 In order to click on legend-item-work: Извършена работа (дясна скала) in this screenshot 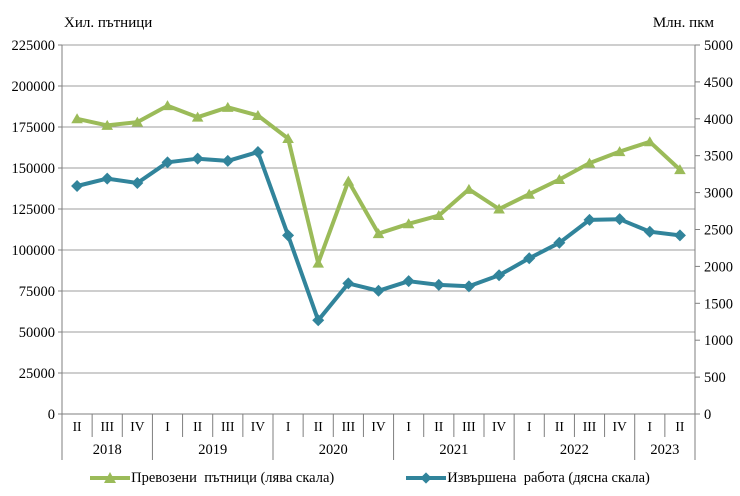, I will do `click(528, 478)`.